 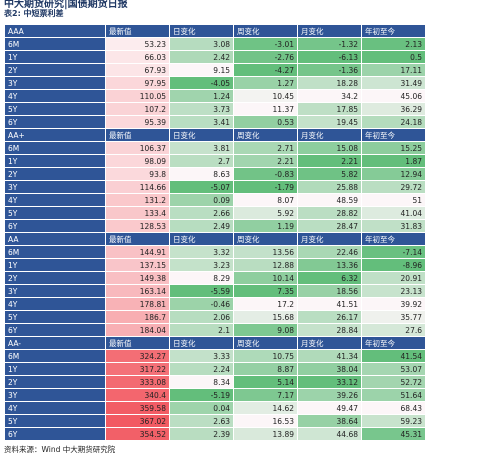 What do you see at coordinates (393, 187) in the screenshot?
I see `value-cell: 29.72` at bounding box center [393, 187].